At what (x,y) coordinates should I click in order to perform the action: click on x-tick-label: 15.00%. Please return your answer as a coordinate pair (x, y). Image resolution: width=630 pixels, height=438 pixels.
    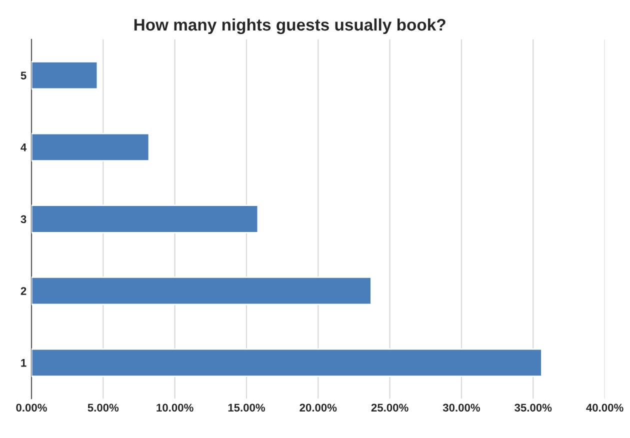
    Looking at the image, I should click on (247, 408).